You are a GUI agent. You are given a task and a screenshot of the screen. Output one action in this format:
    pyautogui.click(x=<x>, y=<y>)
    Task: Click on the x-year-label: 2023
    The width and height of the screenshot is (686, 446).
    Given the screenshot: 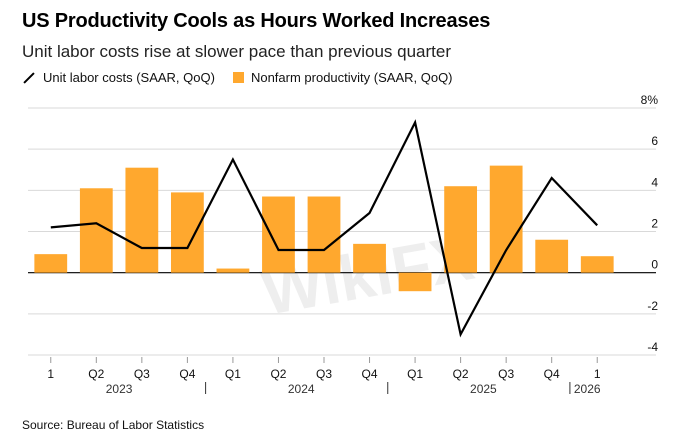 What is the action you would take?
    pyautogui.click(x=119, y=389)
    